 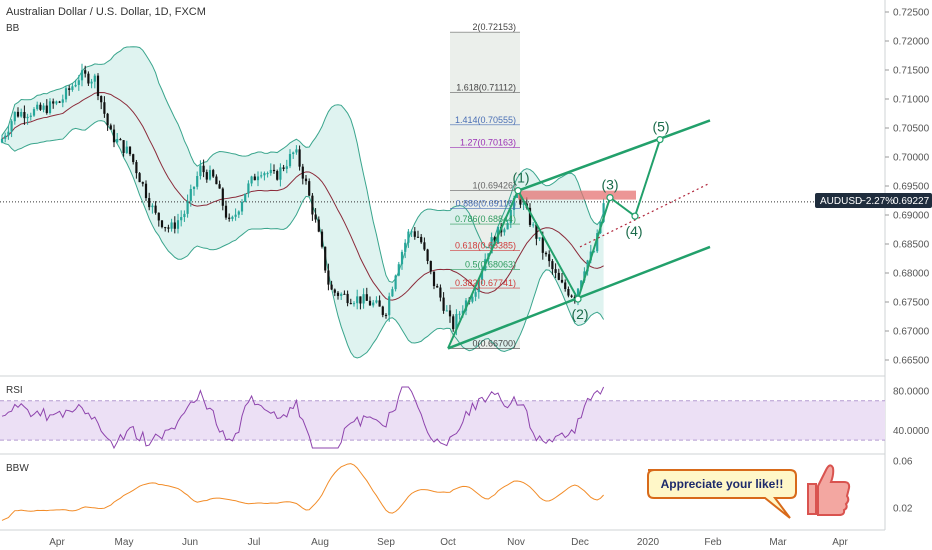 What do you see at coordinates (610, 198) in the screenshot?
I see `wave-point` at bounding box center [610, 198].